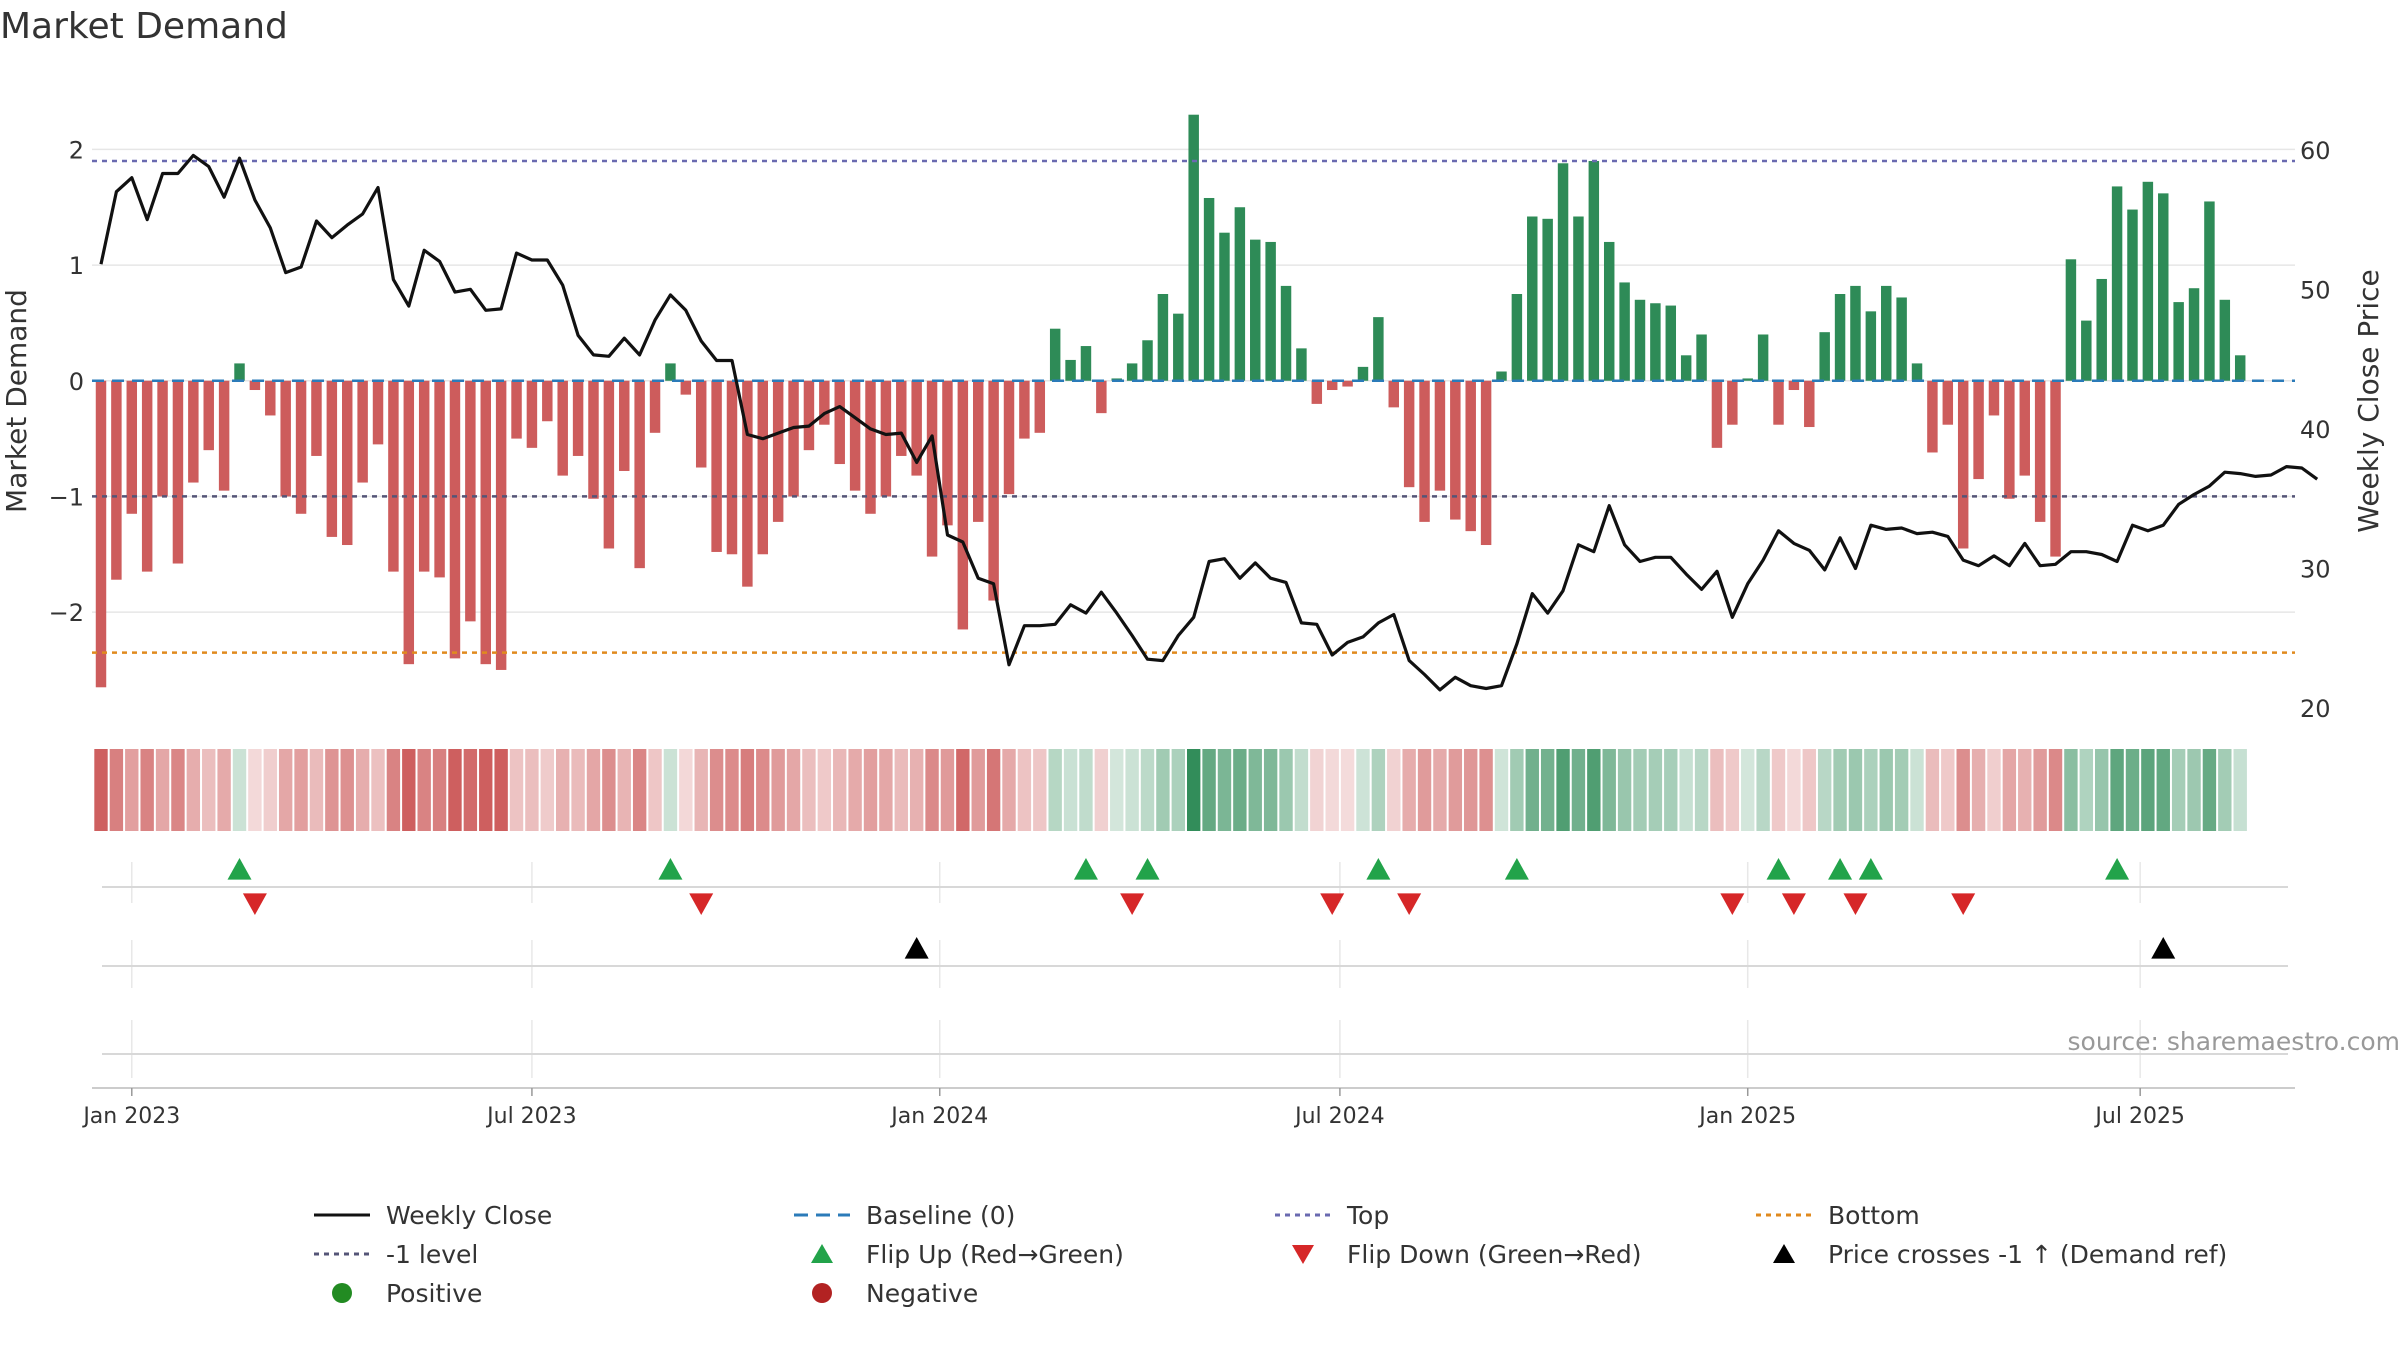 The height and width of the screenshot is (1350, 2400). What do you see at coordinates (531, 1116) in the screenshot?
I see `x-tick-label: Jul 2023` at bounding box center [531, 1116].